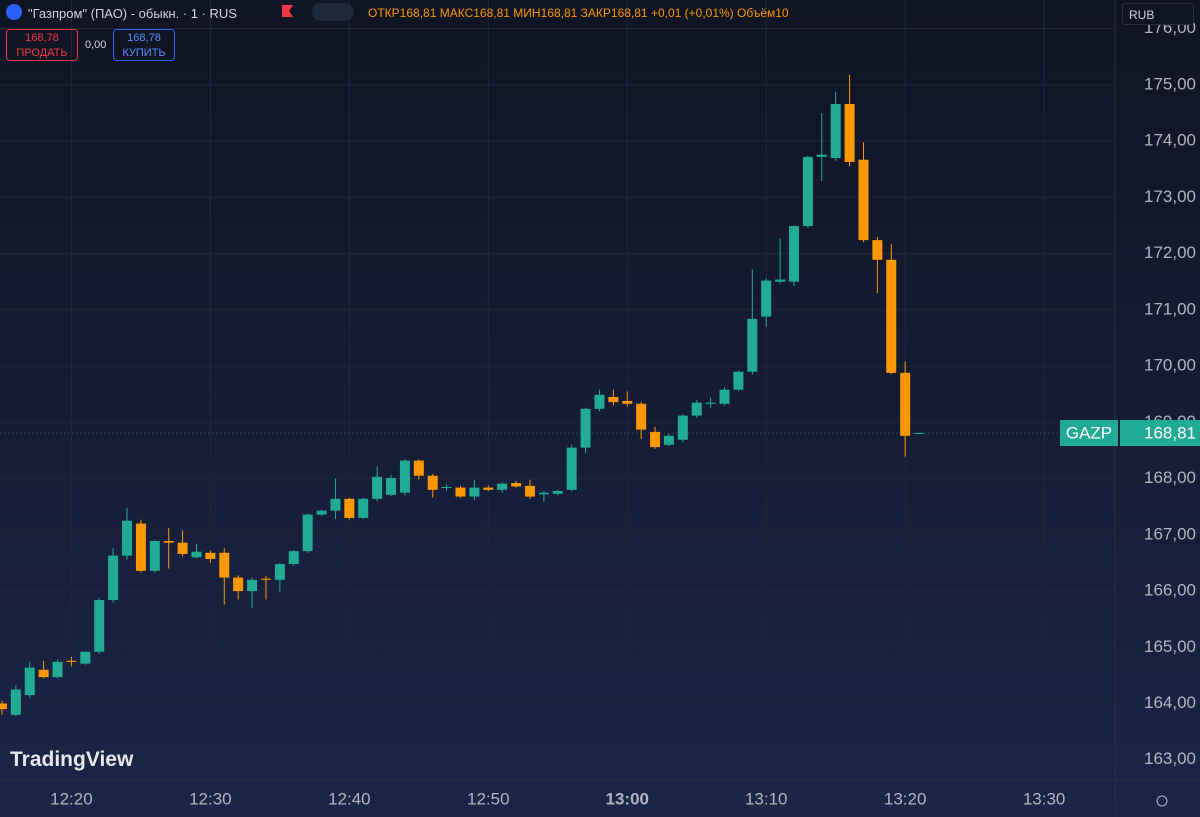  I want to click on flag, so click(287, 11).